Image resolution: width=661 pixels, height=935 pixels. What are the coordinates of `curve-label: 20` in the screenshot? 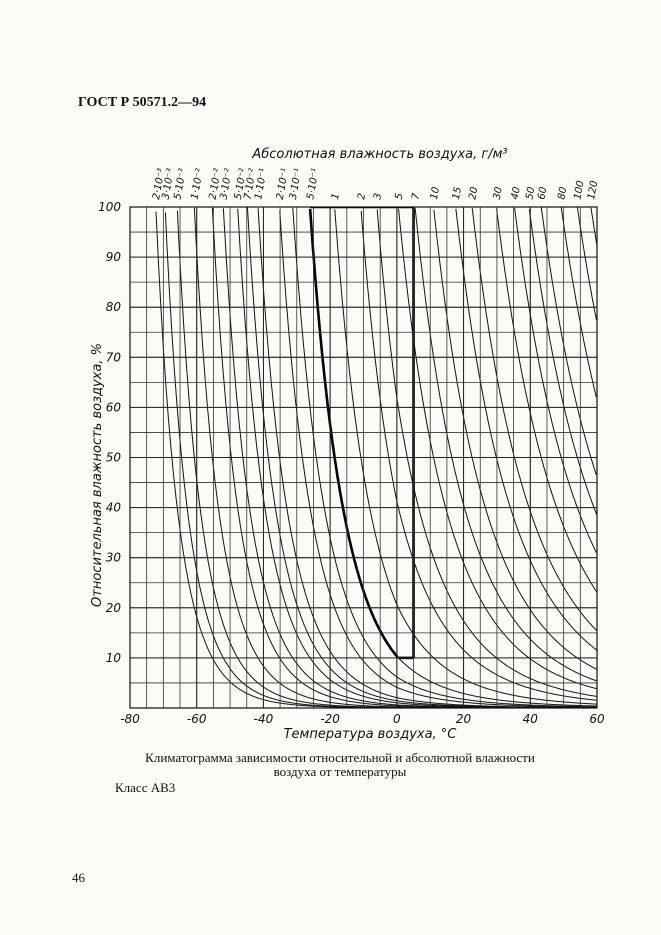 It's located at (473, 193).